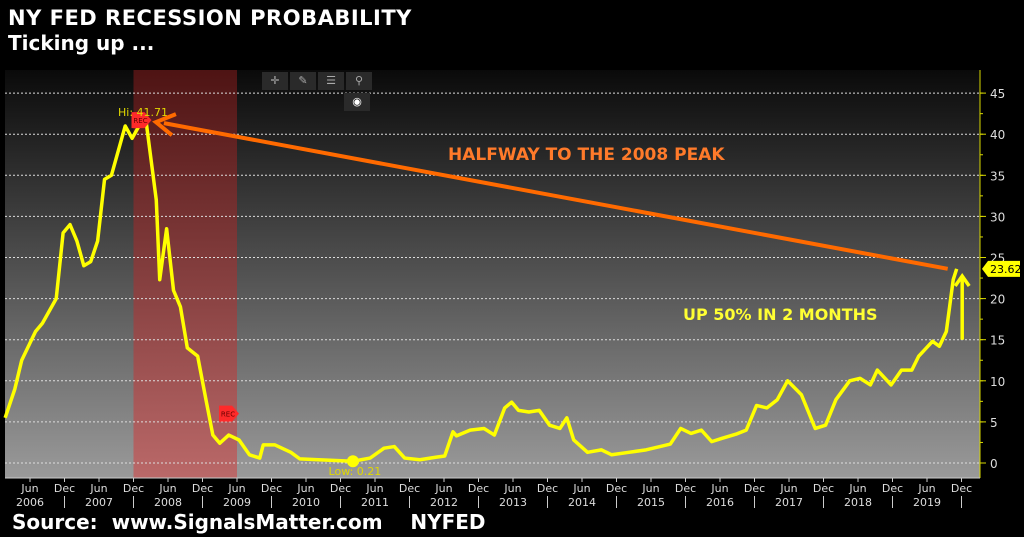 The image size is (1024, 537). What do you see at coordinates (780, 314) in the screenshot?
I see `up-text: UP 50% IN 2 MONTHS` at bounding box center [780, 314].